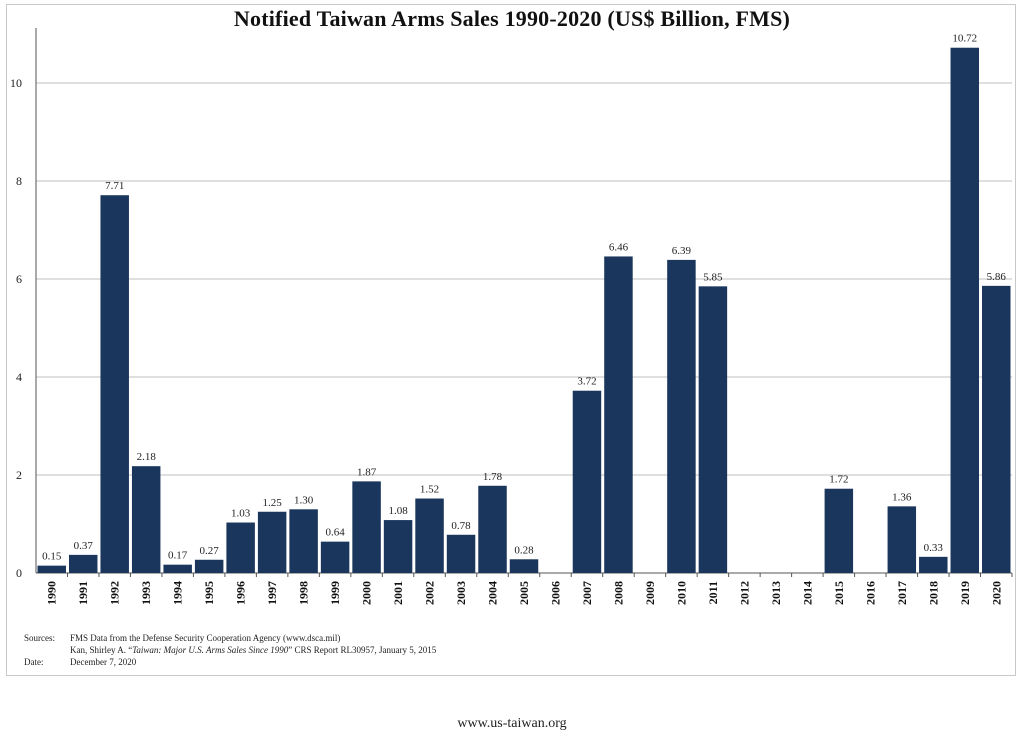  I want to click on x-tick-label: 1998, so click(304, 593).